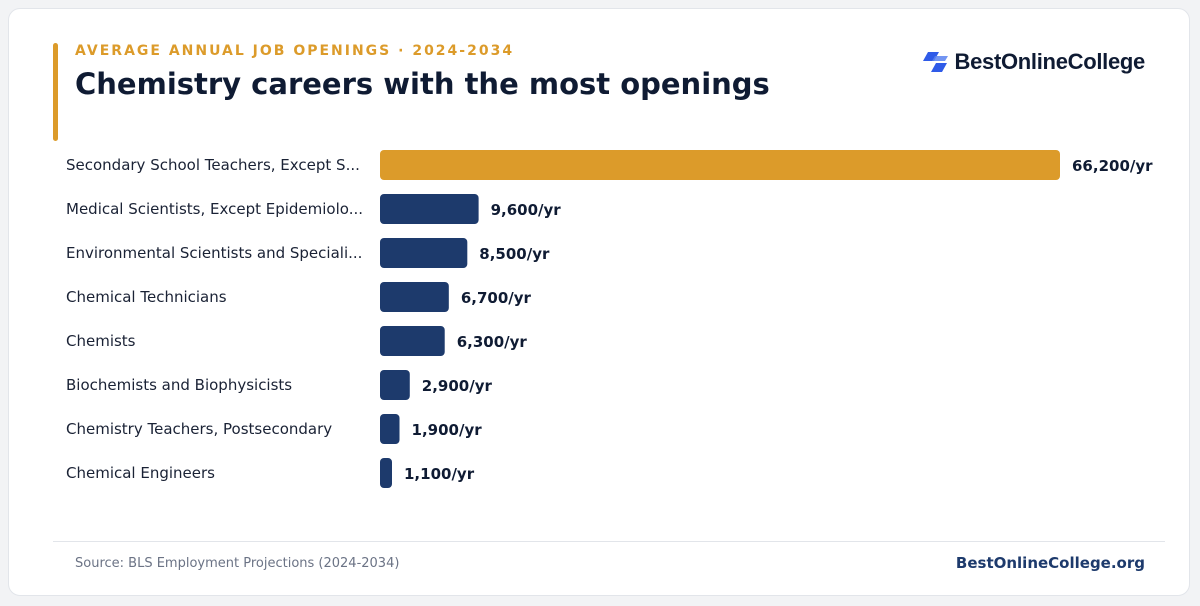 The width and height of the screenshot is (1200, 606). What do you see at coordinates (457, 386) in the screenshot?
I see `data-label: 2,900/yr` at bounding box center [457, 386].